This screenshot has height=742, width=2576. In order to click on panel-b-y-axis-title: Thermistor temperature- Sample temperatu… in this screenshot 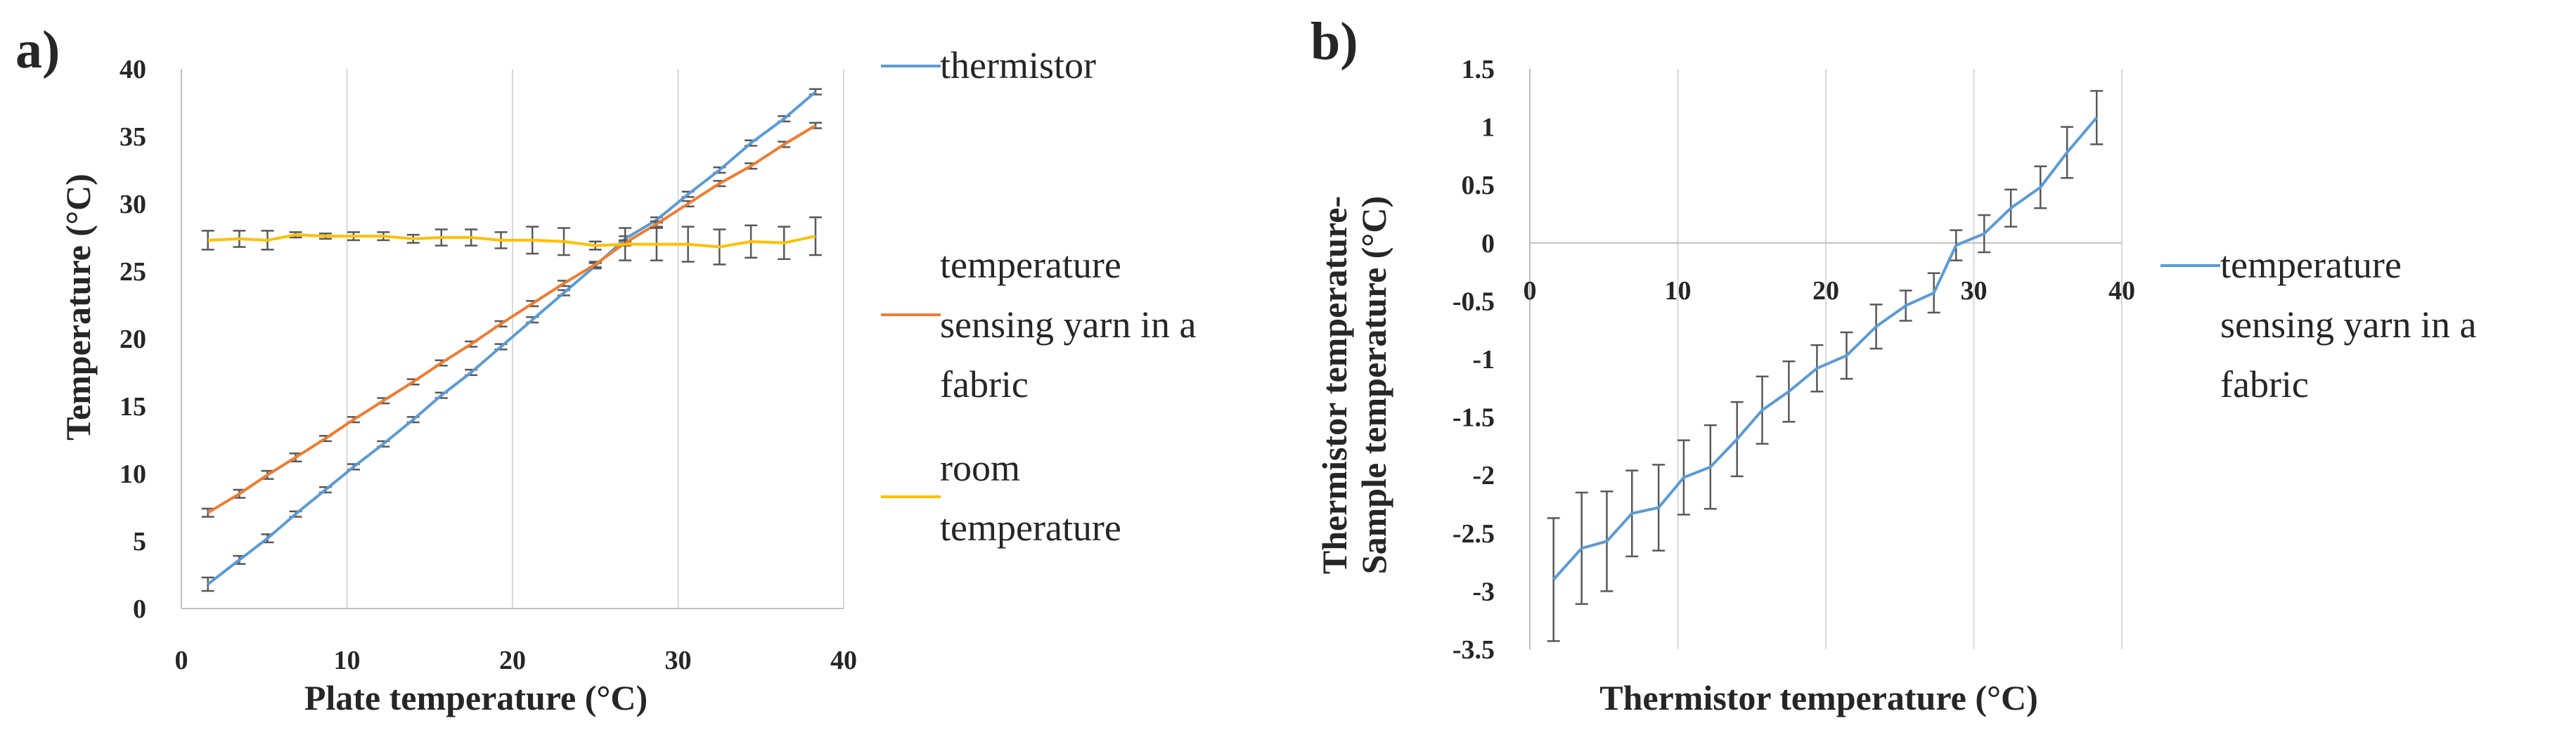, I will do `click(1354, 385)`.